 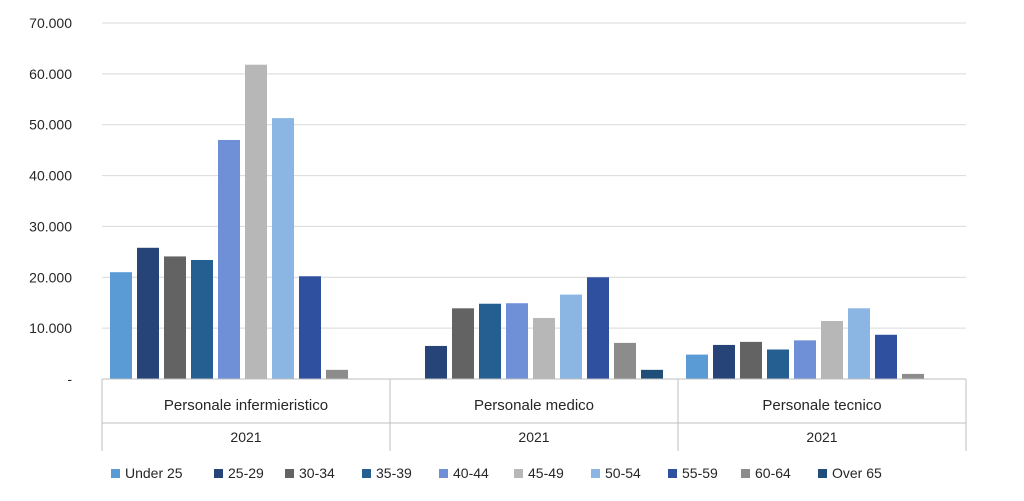 I want to click on legend-entry: Over 65, so click(x=850, y=473).